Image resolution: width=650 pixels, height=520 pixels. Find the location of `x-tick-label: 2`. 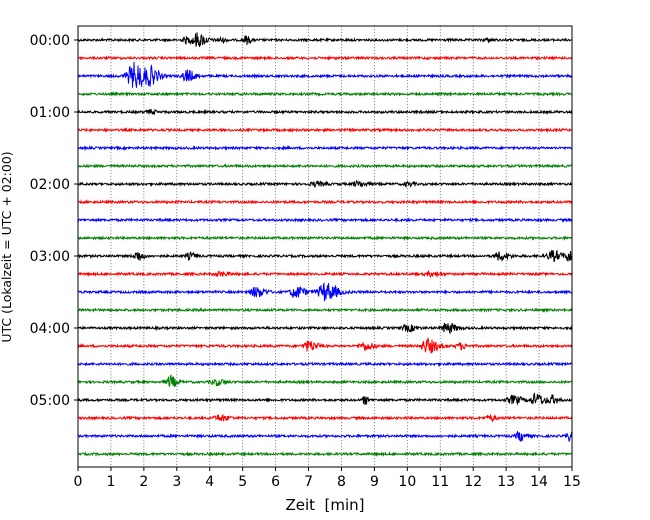

x-tick-label: 2 is located at coordinates (143, 482).